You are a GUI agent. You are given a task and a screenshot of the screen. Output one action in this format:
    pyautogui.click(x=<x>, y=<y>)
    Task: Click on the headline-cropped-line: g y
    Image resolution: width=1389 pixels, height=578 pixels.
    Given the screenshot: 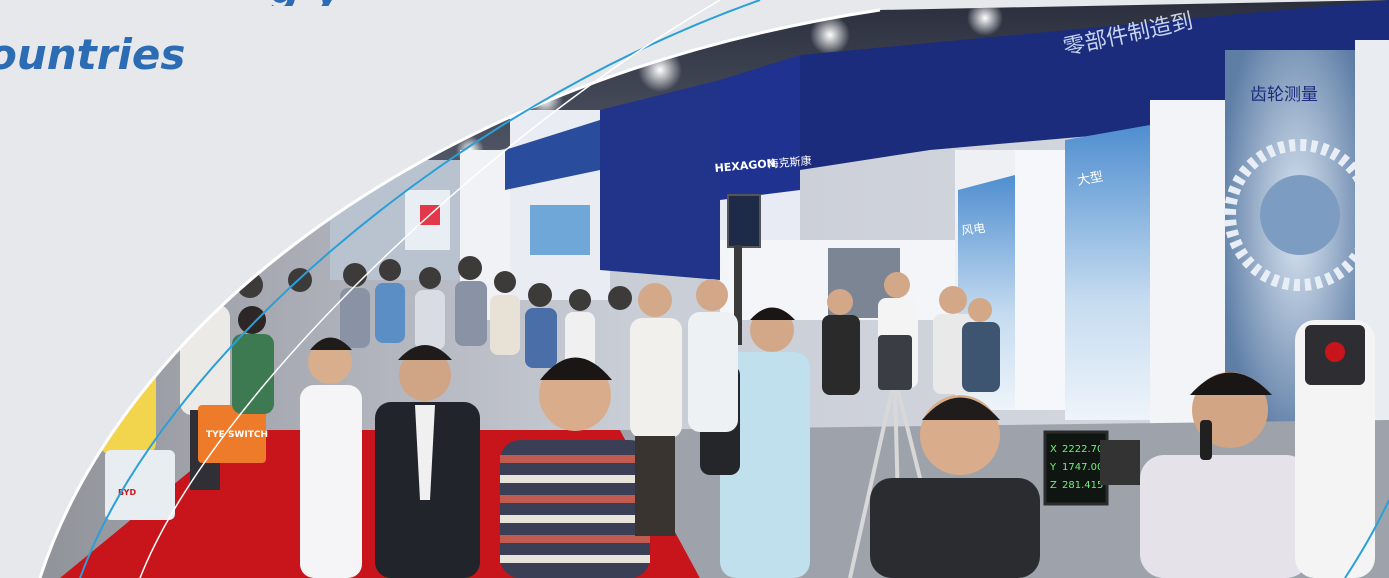 What is the action you would take?
    pyautogui.click(x=450, y=3)
    